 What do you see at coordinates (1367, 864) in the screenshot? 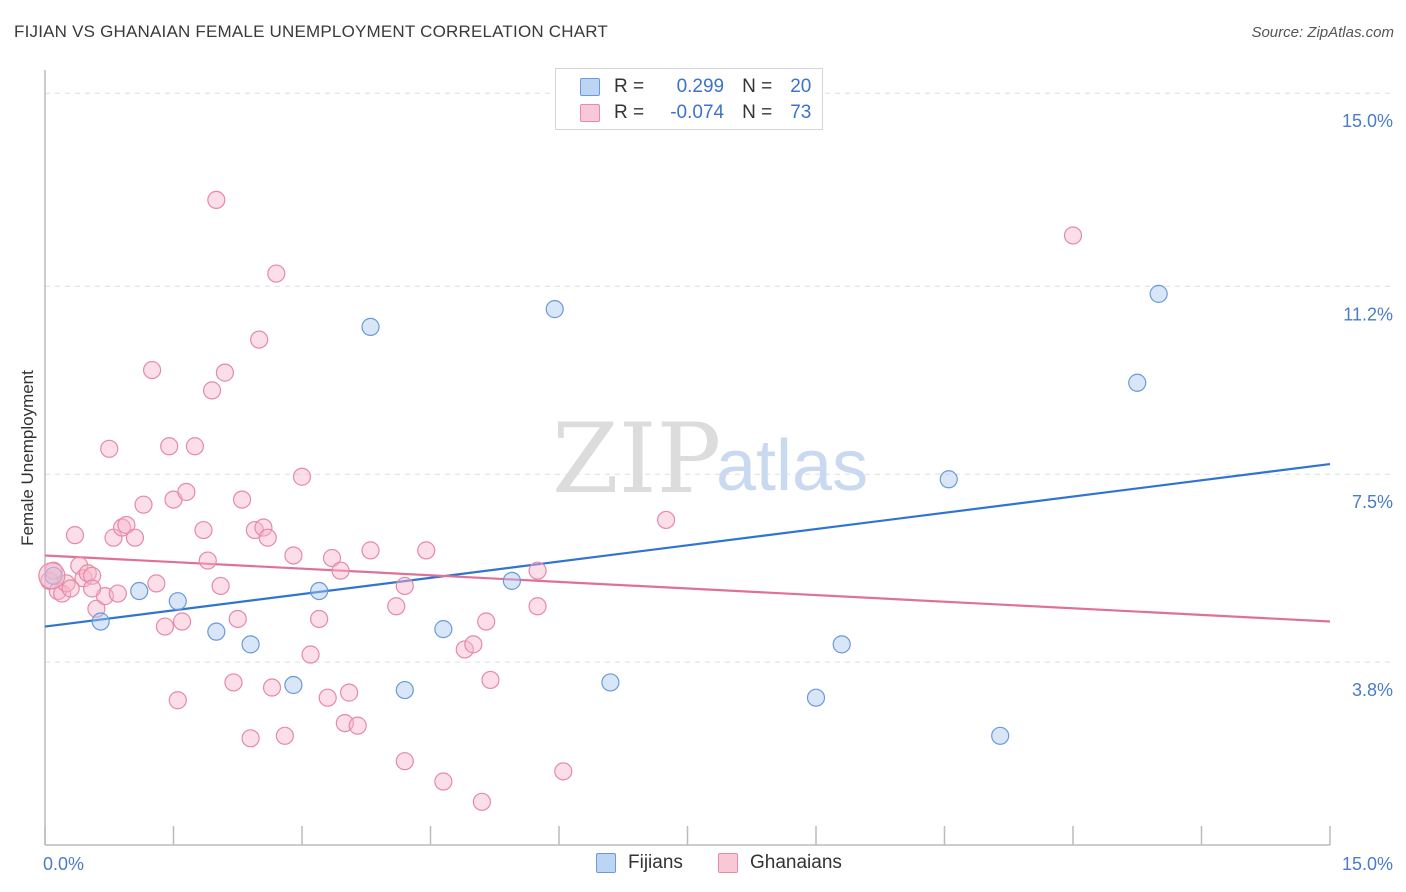
I see `x-tick-label: 15.0%` at bounding box center [1367, 864].